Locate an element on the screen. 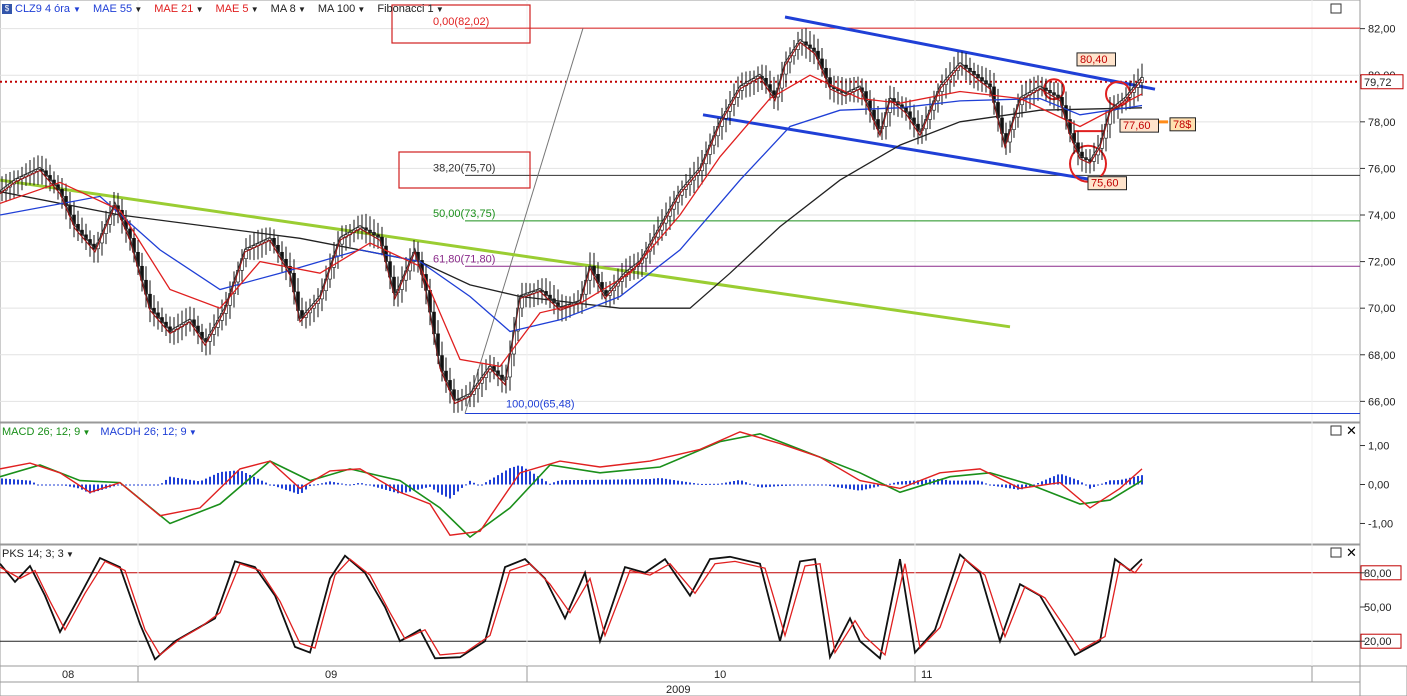  indicator-item: PKS 14; 3; 3 ▼ is located at coordinates (38, 554).